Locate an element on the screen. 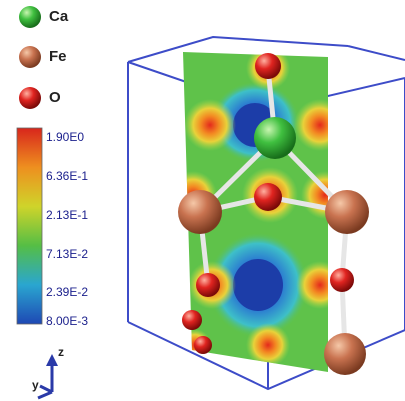 The width and height of the screenshot is (405, 401). axis-triad is located at coordinates (47, 377).